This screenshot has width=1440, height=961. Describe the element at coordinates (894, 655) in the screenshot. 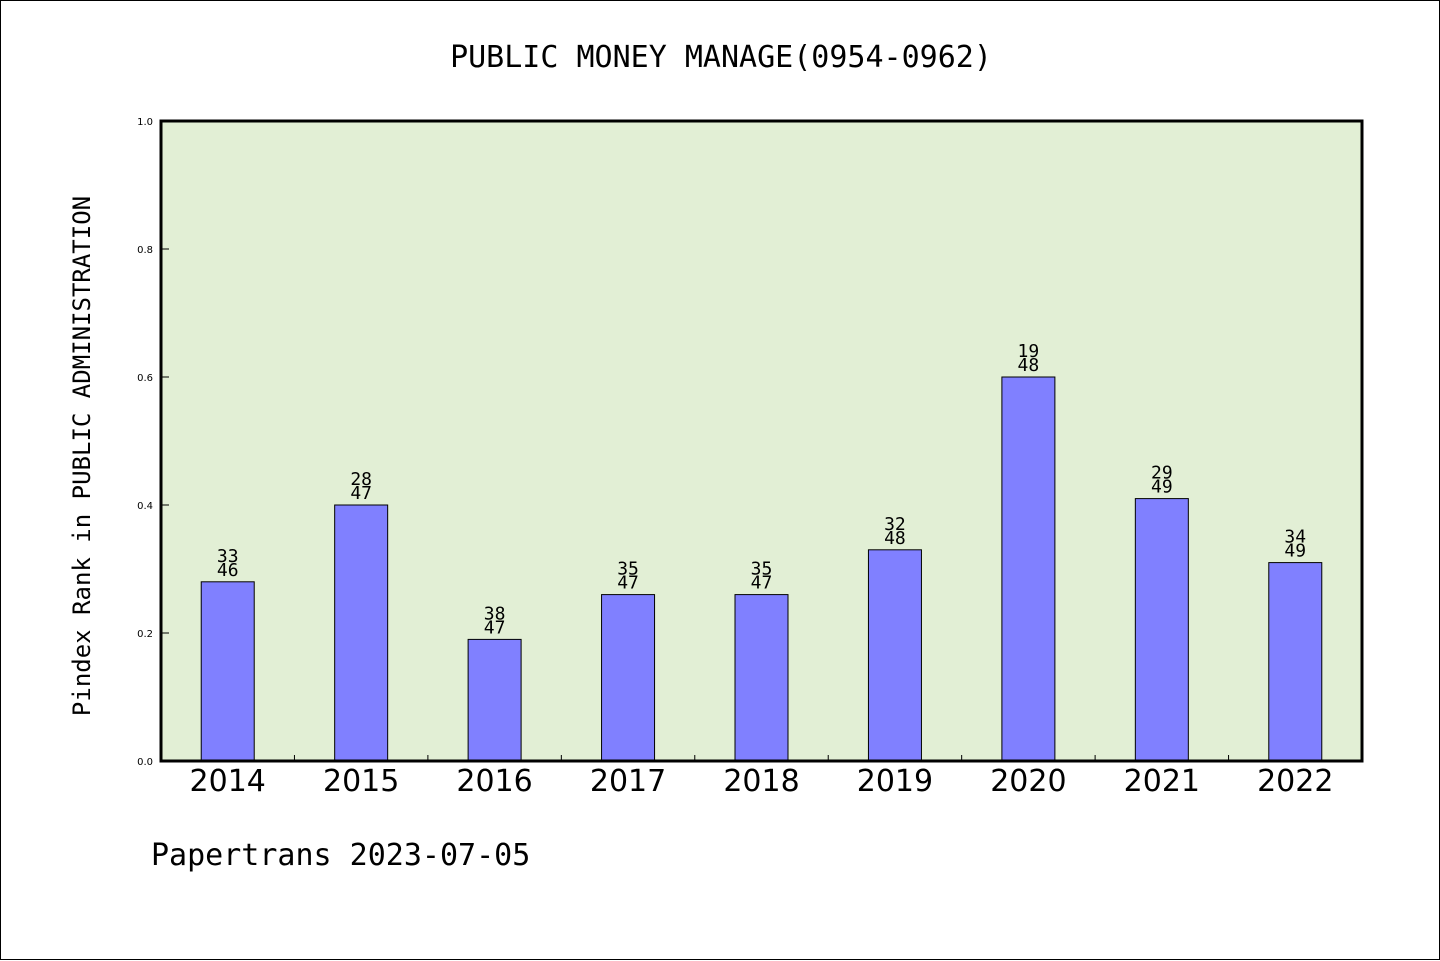

I see `bar-2019` at that location.